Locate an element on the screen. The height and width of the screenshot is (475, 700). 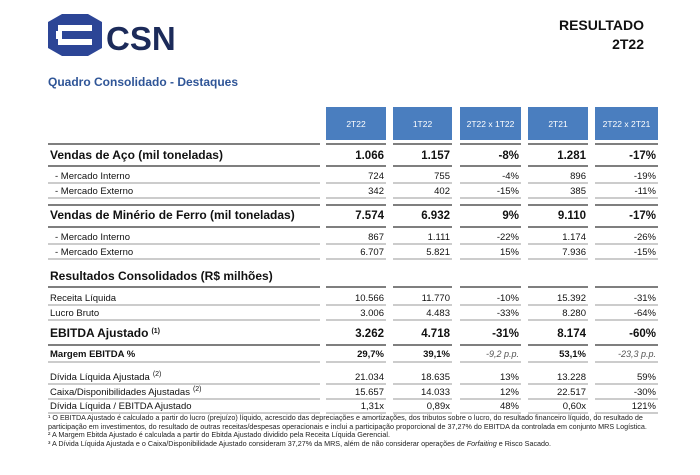
row-label-text: Lucro Bruto is located at coordinates (74, 313).